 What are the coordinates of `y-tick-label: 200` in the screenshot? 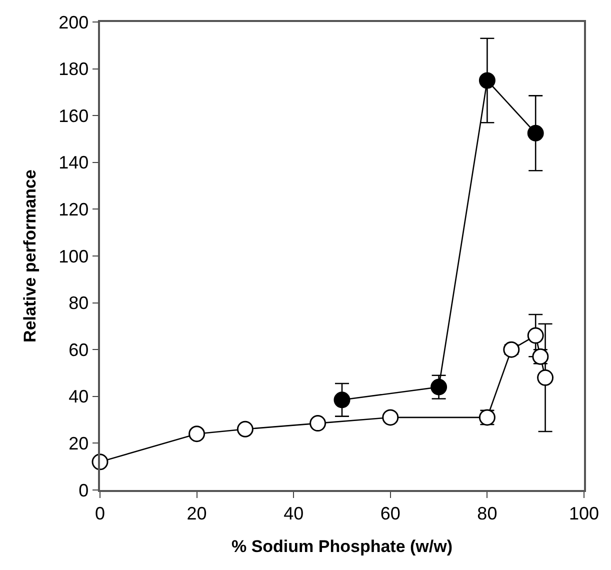 It's located at (73, 22).